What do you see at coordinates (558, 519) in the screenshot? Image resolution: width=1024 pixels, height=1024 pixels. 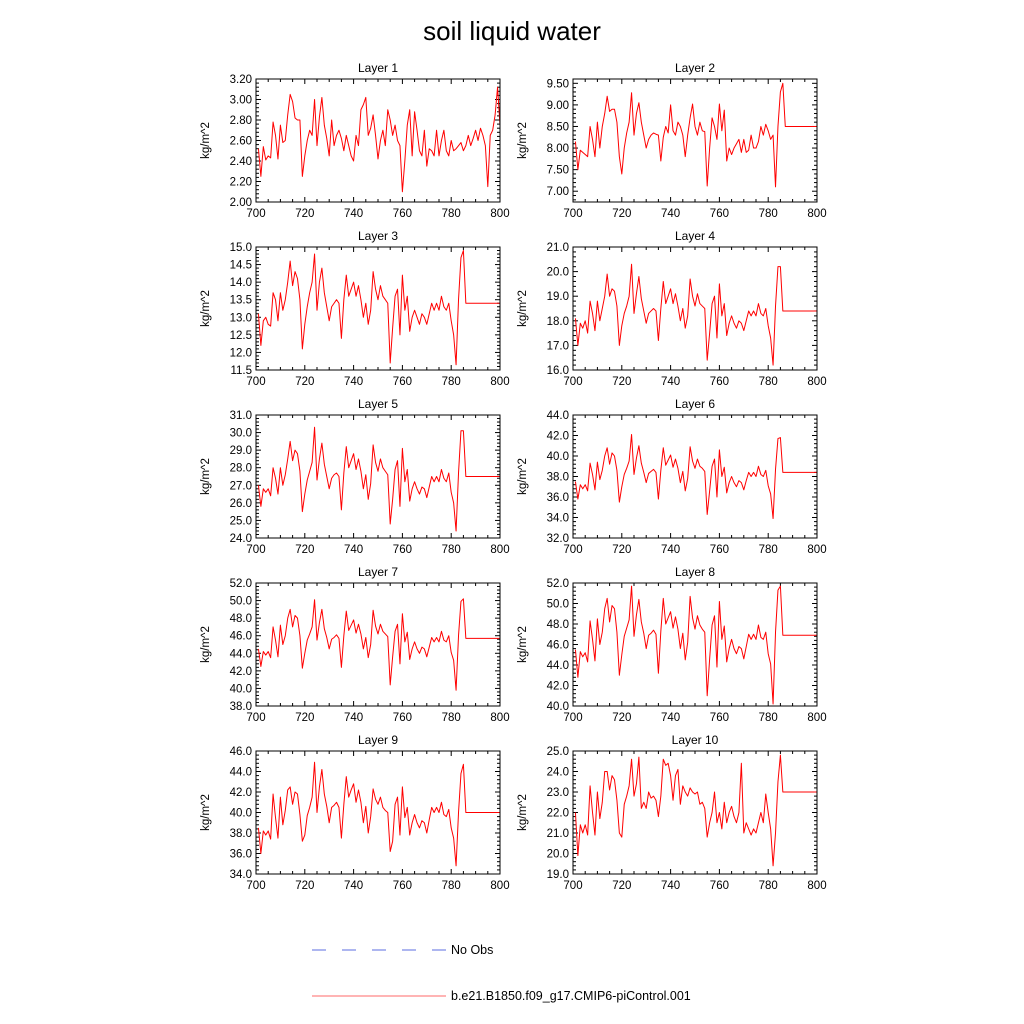 I see `y-tick-label-layer-6: 34.0` at bounding box center [558, 519].